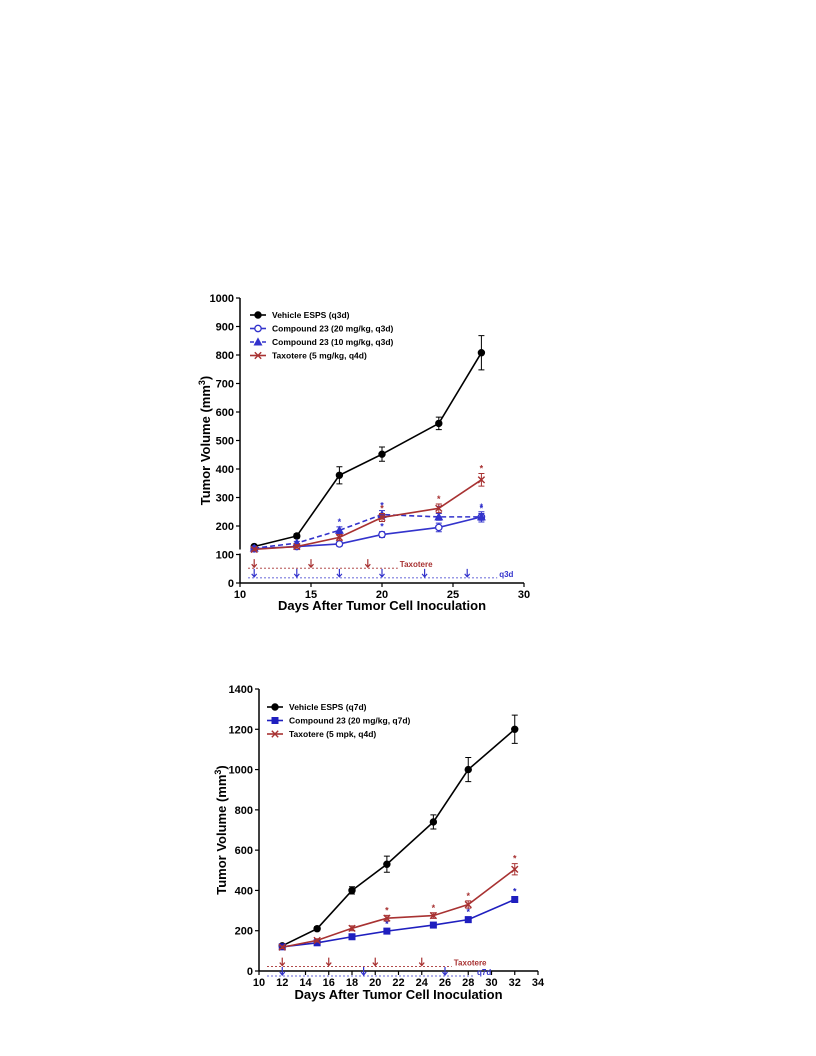 Image resolution: width=816 pixels, height=1056 pixels. Describe the element at coordinates (250, 972) in the screenshot. I see `y-tick-label: 0` at that location.